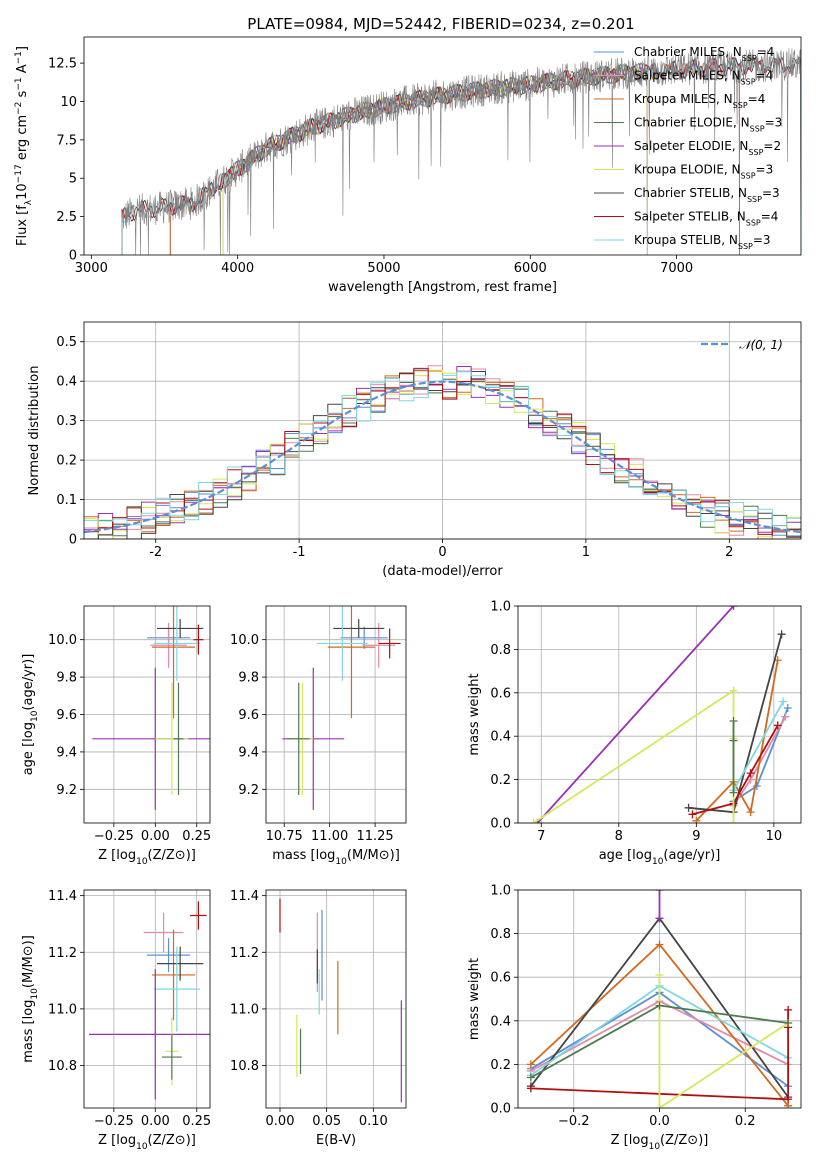 This screenshot has height=1170, width=819. I want to click on legend-label: Salpeter STELIB, NSSP=4, so click(706, 219).